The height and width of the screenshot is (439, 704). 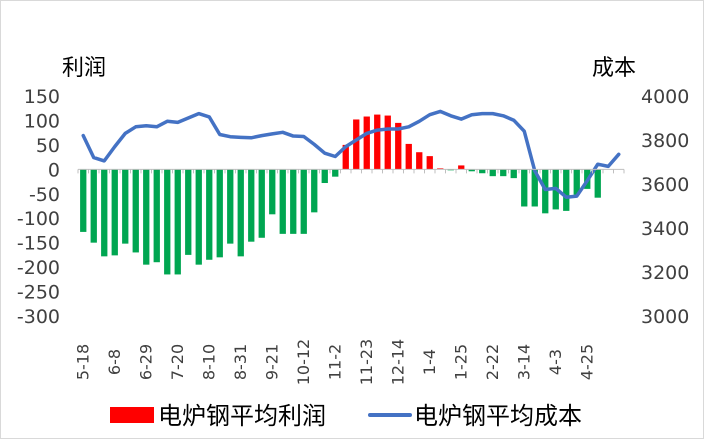 I want to click on right-tick-label: 3200, so click(x=665, y=273).